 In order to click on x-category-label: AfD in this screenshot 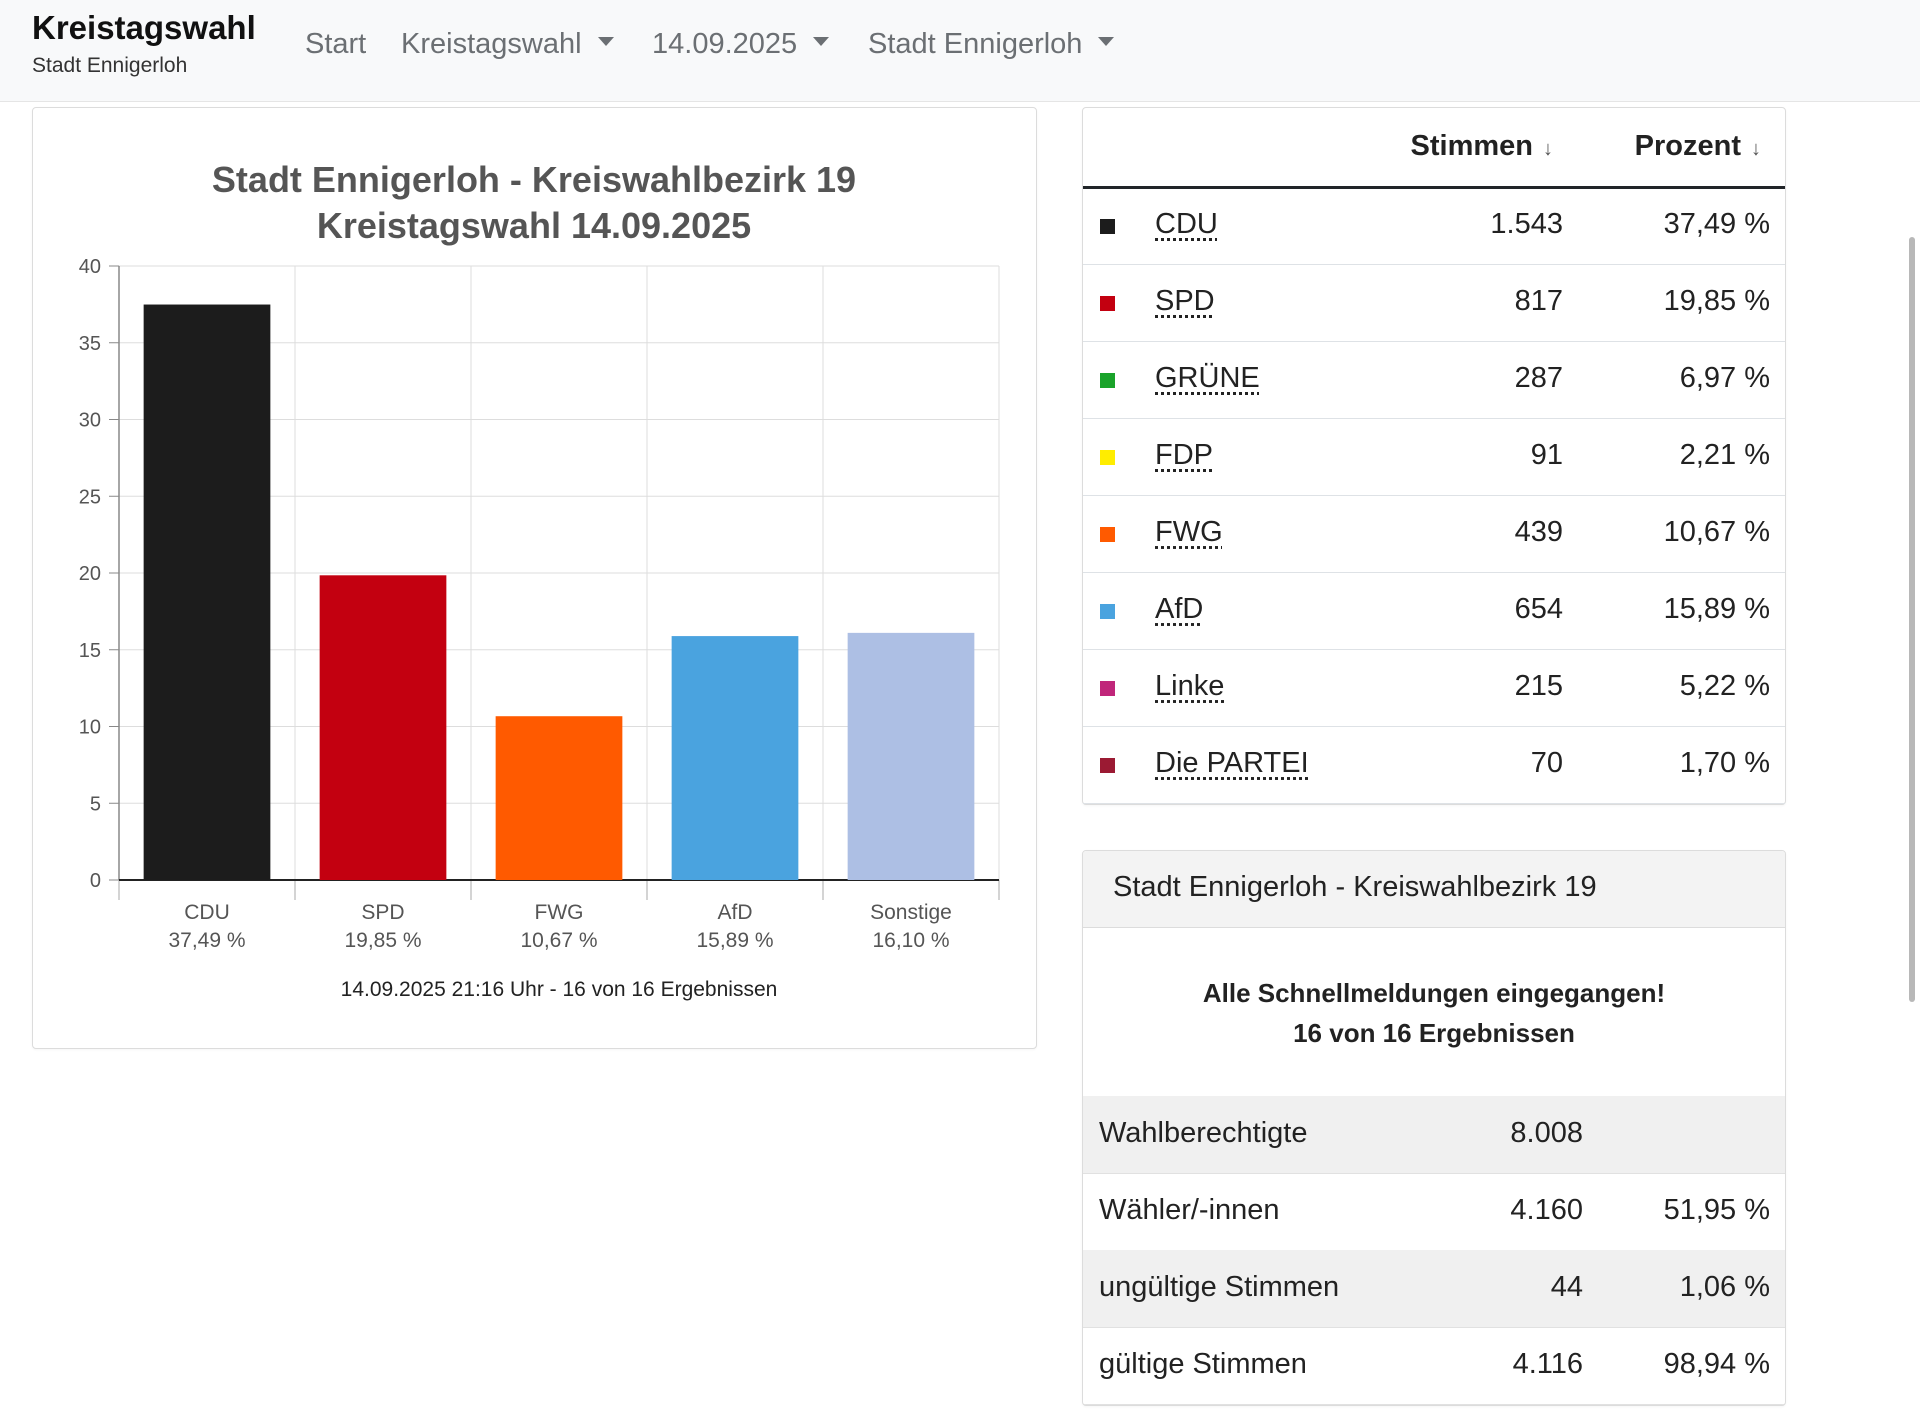, I will do `click(734, 912)`.